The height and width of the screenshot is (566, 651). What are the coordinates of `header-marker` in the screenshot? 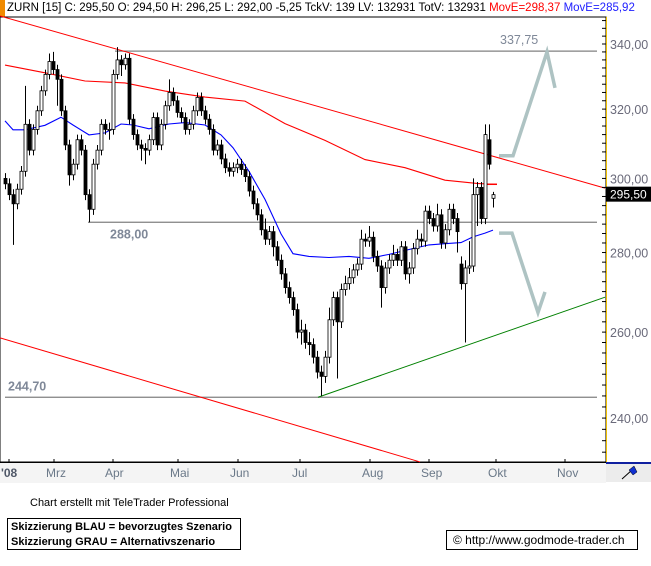 It's located at (2, 8).